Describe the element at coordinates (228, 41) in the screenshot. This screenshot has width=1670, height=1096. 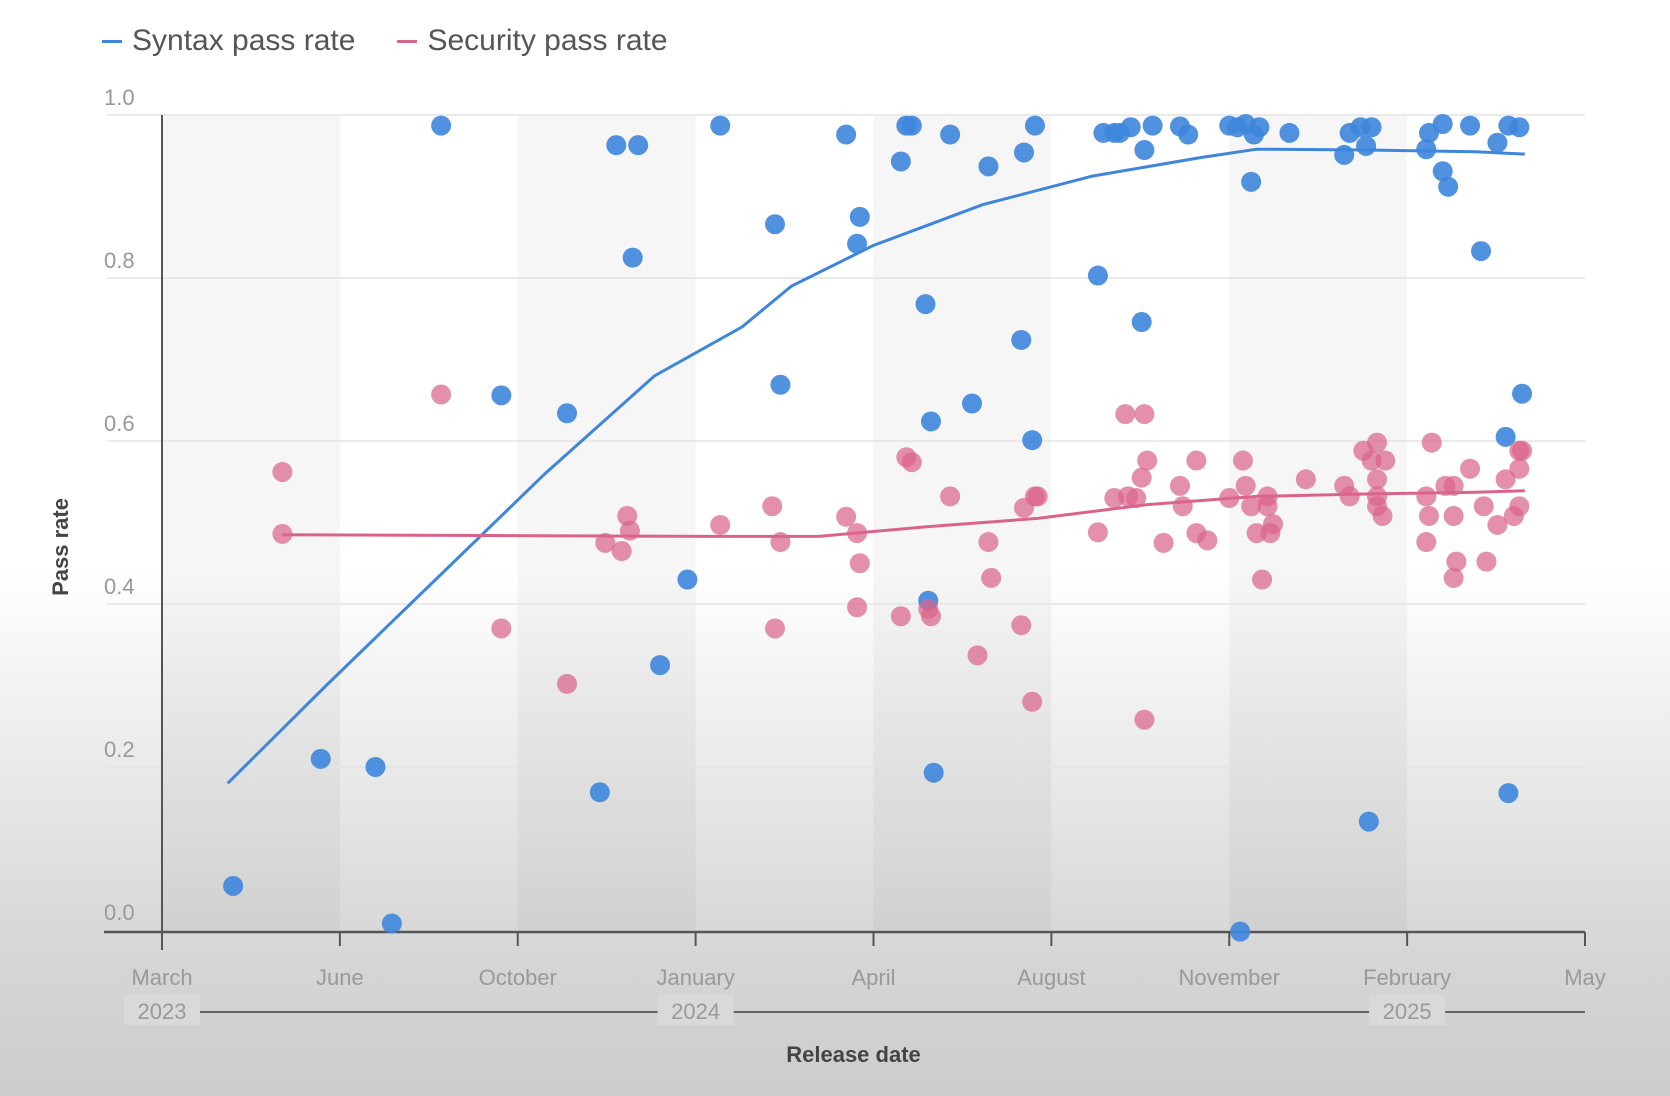
I see `legend-item-syntax: Syntax pass rate` at that location.